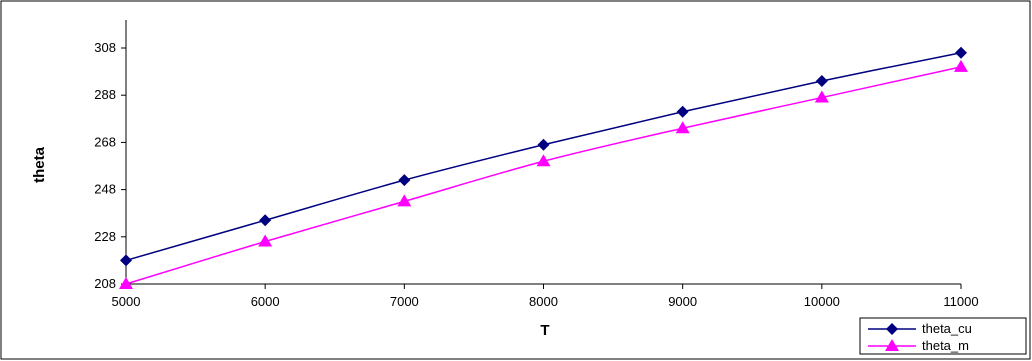 This screenshot has width=1032, height=361. I want to click on legend-items: theta_cu theta_m, so click(920, 337).